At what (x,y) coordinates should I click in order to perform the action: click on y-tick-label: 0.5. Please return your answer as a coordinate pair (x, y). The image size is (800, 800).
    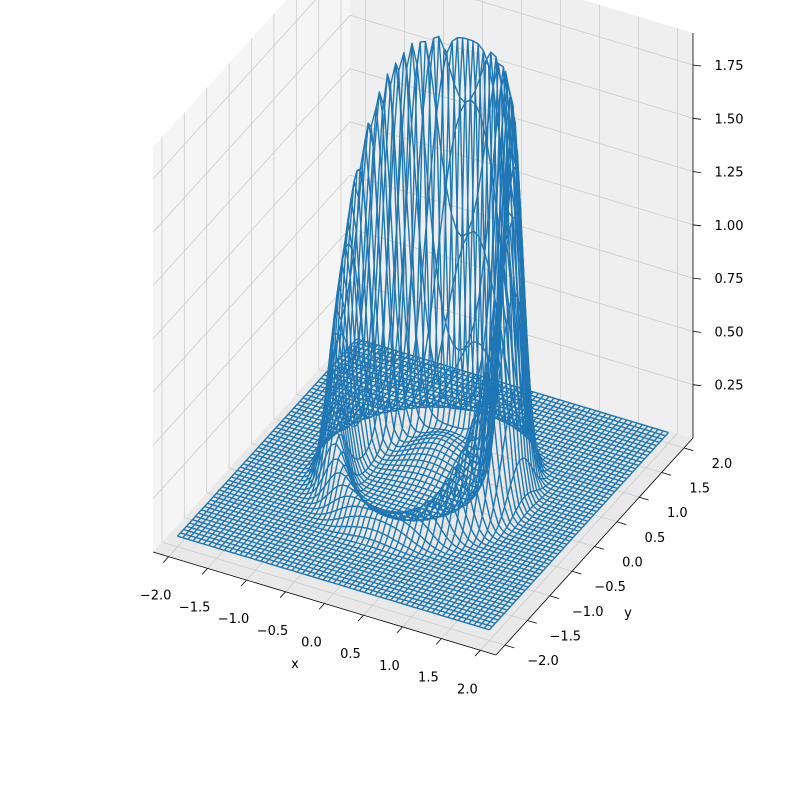
    Looking at the image, I should click on (655, 538).